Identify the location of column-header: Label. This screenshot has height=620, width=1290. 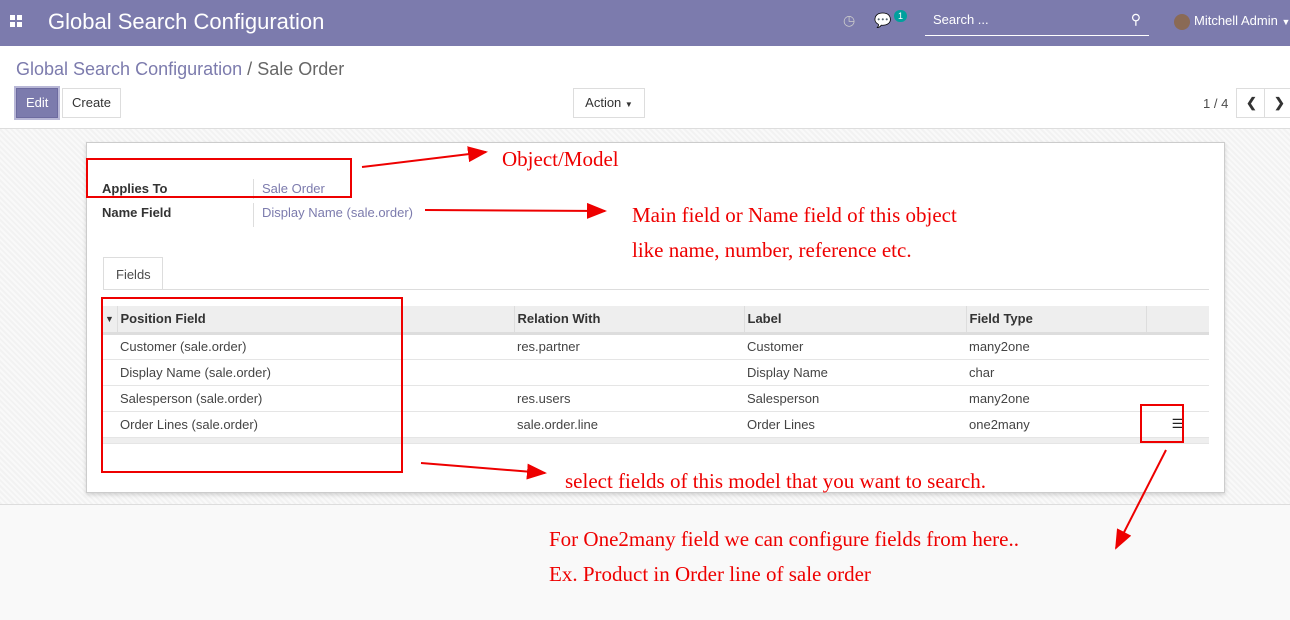
(854, 320).